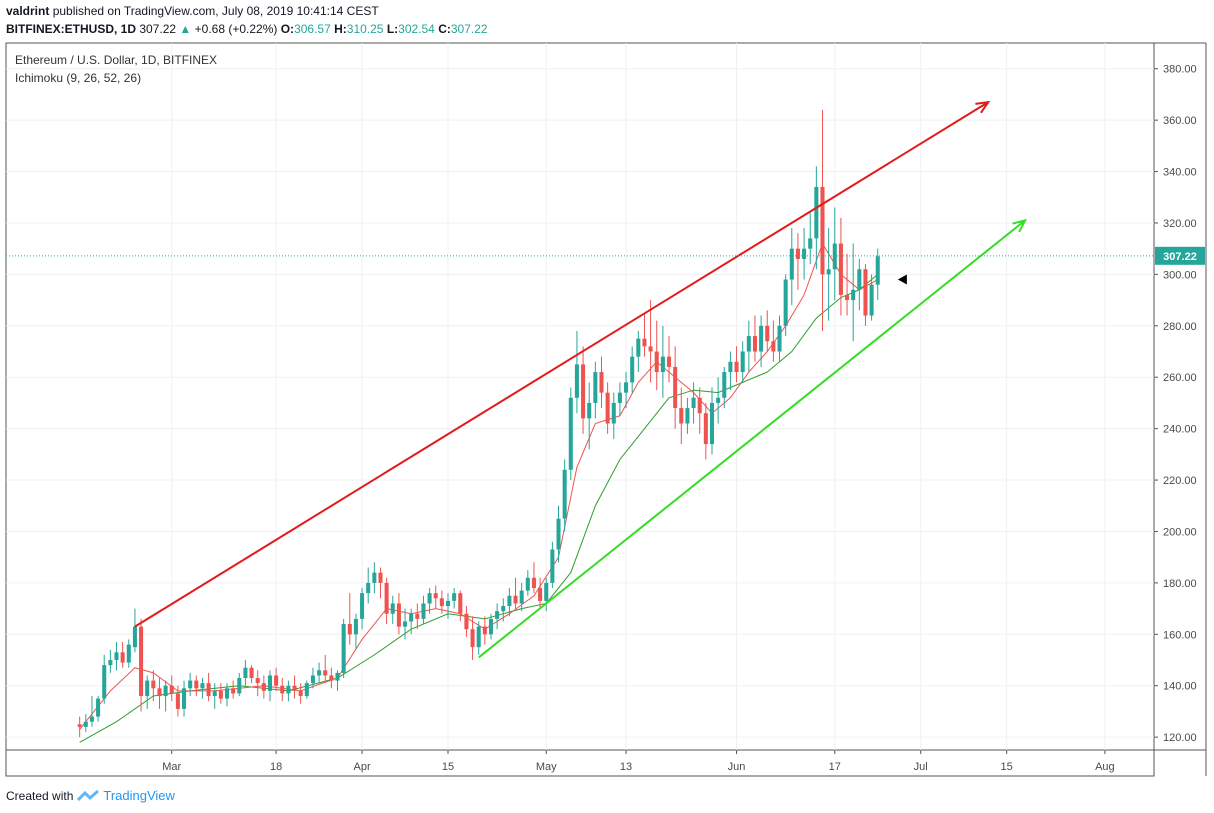 The height and width of the screenshot is (813, 1214). Describe the element at coordinates (276, 767) in the screenshot. I see `x-tick-label: 18` at that location.